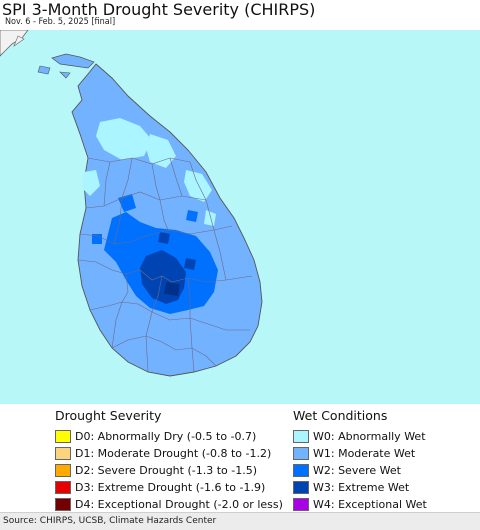  I want to click on swatch-w3, so click(301, 488).